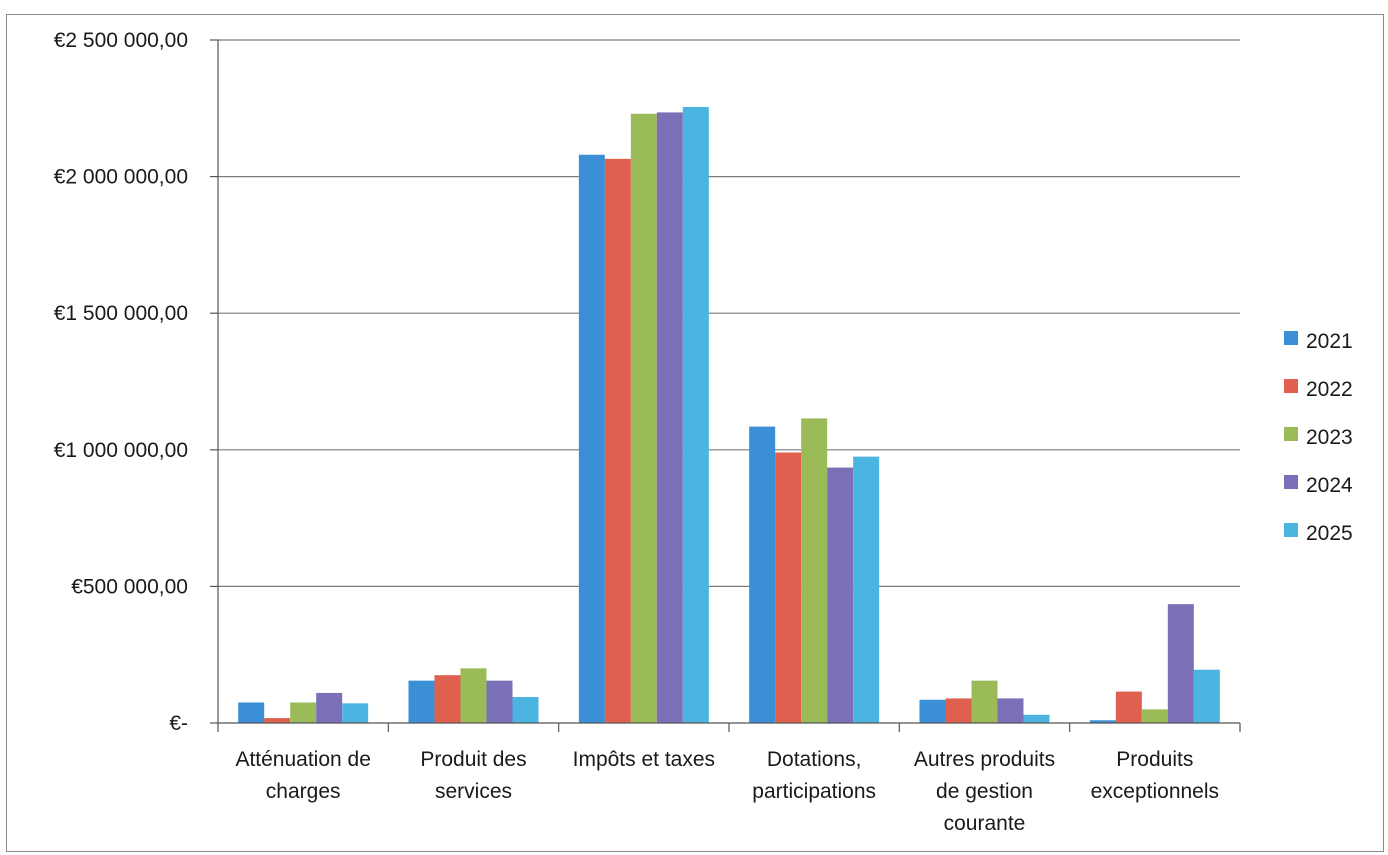 The height and width of the screenshot is (855, 1388). What do you see at coordinates (1329, 389) in the screenshot?
I see `legend-label: 2022` at bounding box center [1329, 389].